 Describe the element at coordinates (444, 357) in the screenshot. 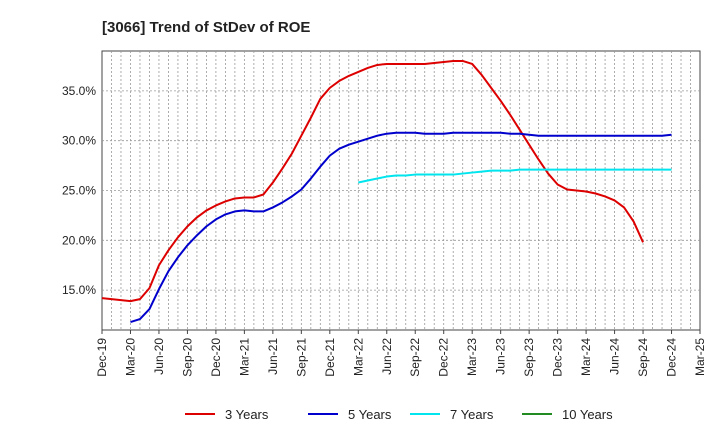

I see `x-tick-label: Dec-22` at that location.